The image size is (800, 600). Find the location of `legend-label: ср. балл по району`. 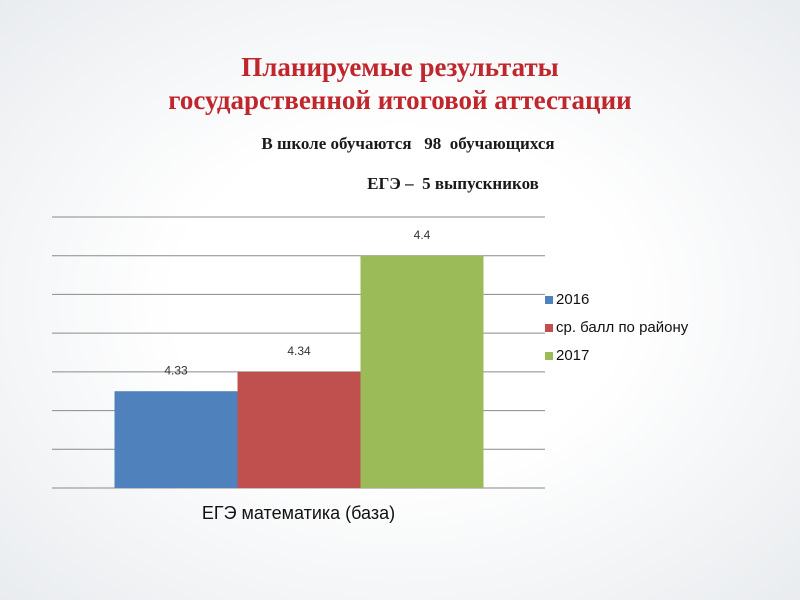

legend-label: ср. балл по району is located at coordinates (622, 327).